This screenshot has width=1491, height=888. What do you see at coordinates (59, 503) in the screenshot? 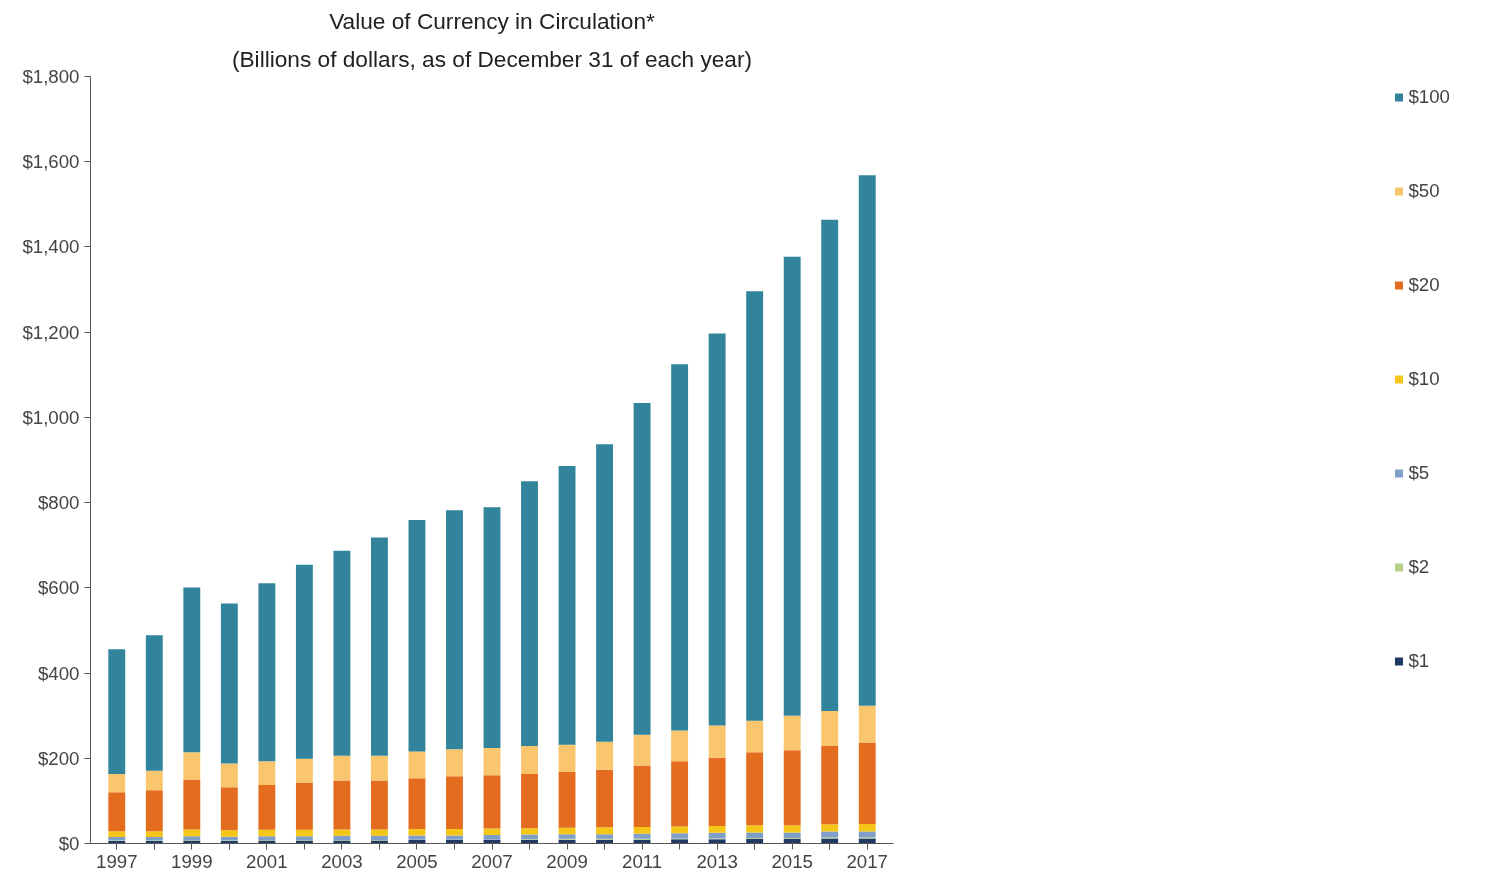
I see `y-tick-label: $800` at bounding box center [59, 503].